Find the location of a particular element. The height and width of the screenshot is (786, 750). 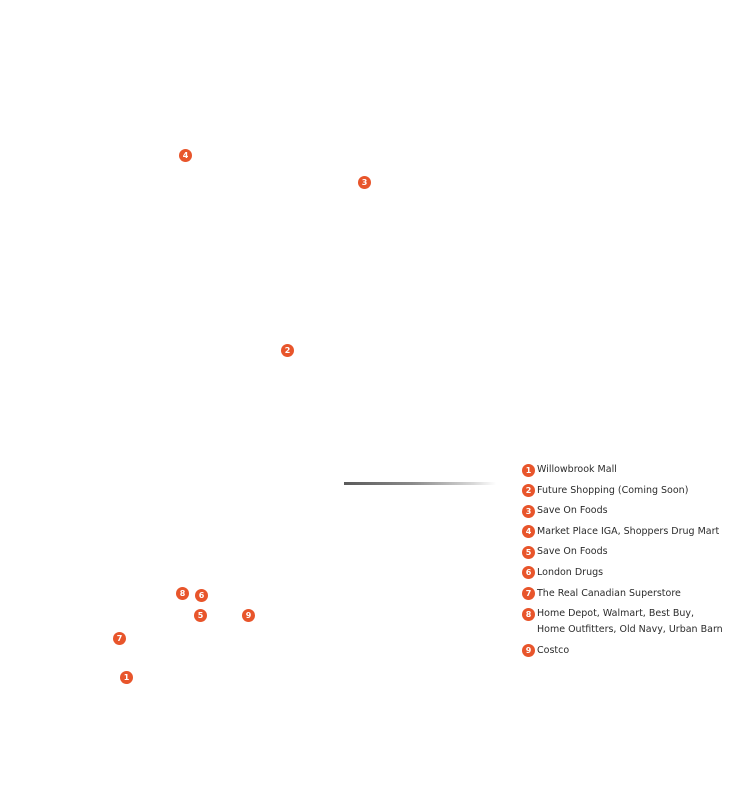

legend-number-badge: 5 is located at coordinates (528, 552).